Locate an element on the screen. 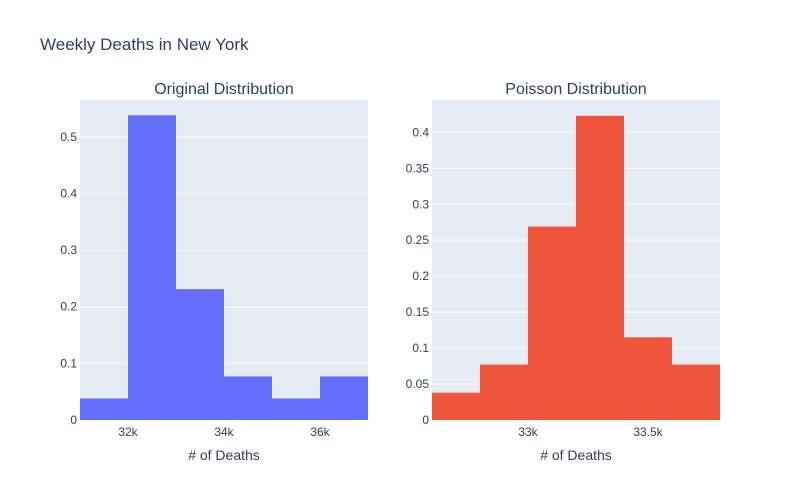  y-tick-label: 0.15 is located at coordinates (418, 312).